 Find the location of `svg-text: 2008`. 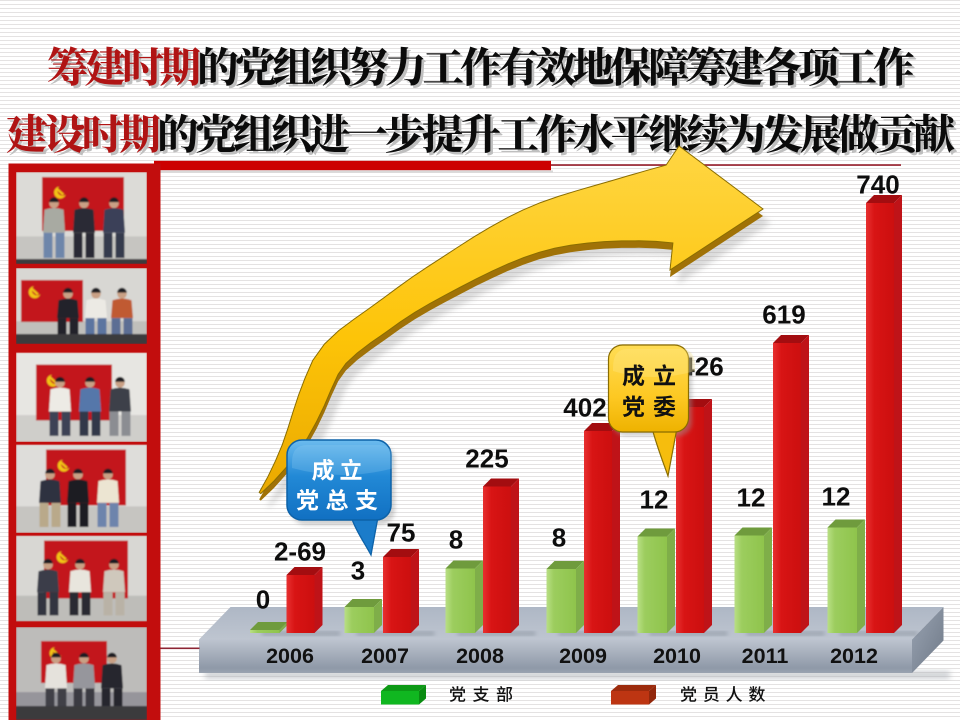

svg-text: 2008 is located at coordinates (480, 656).